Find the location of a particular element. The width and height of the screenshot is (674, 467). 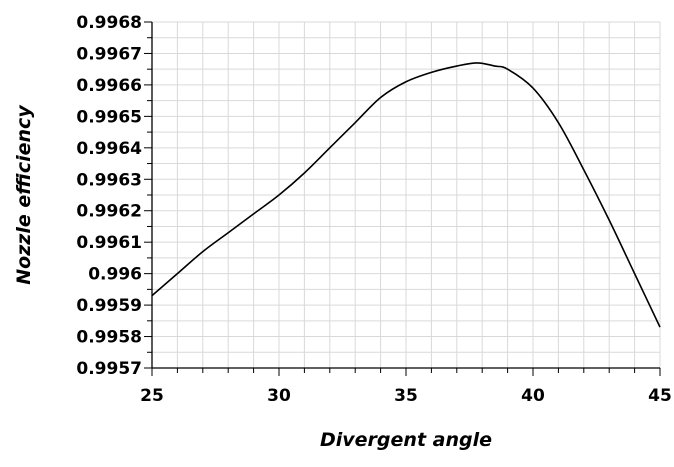

x-tick-labels: 25 30 35 40 45 is located at coordinates (406, 396).